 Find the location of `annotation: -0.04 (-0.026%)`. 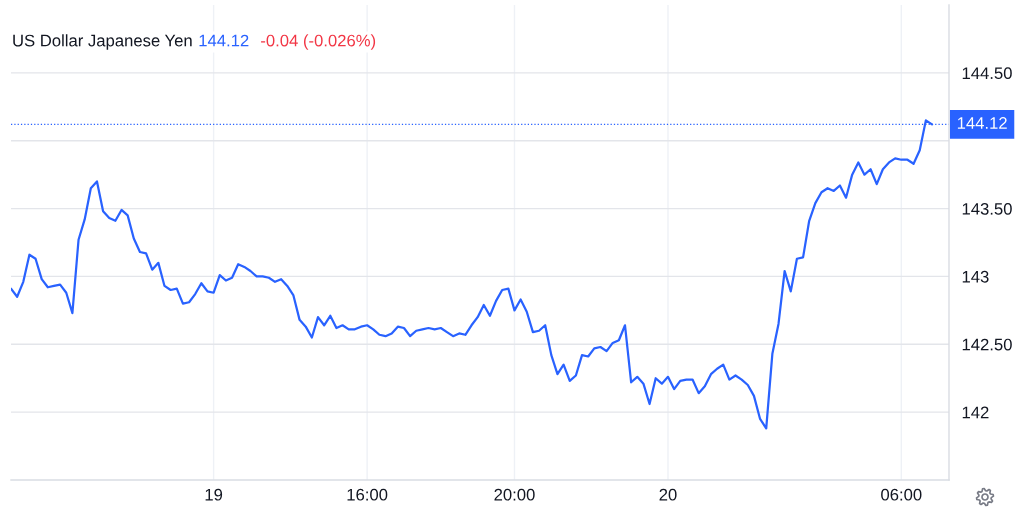

annotation: -0.04 (-0.026%) is located at coordinates (318, 42).